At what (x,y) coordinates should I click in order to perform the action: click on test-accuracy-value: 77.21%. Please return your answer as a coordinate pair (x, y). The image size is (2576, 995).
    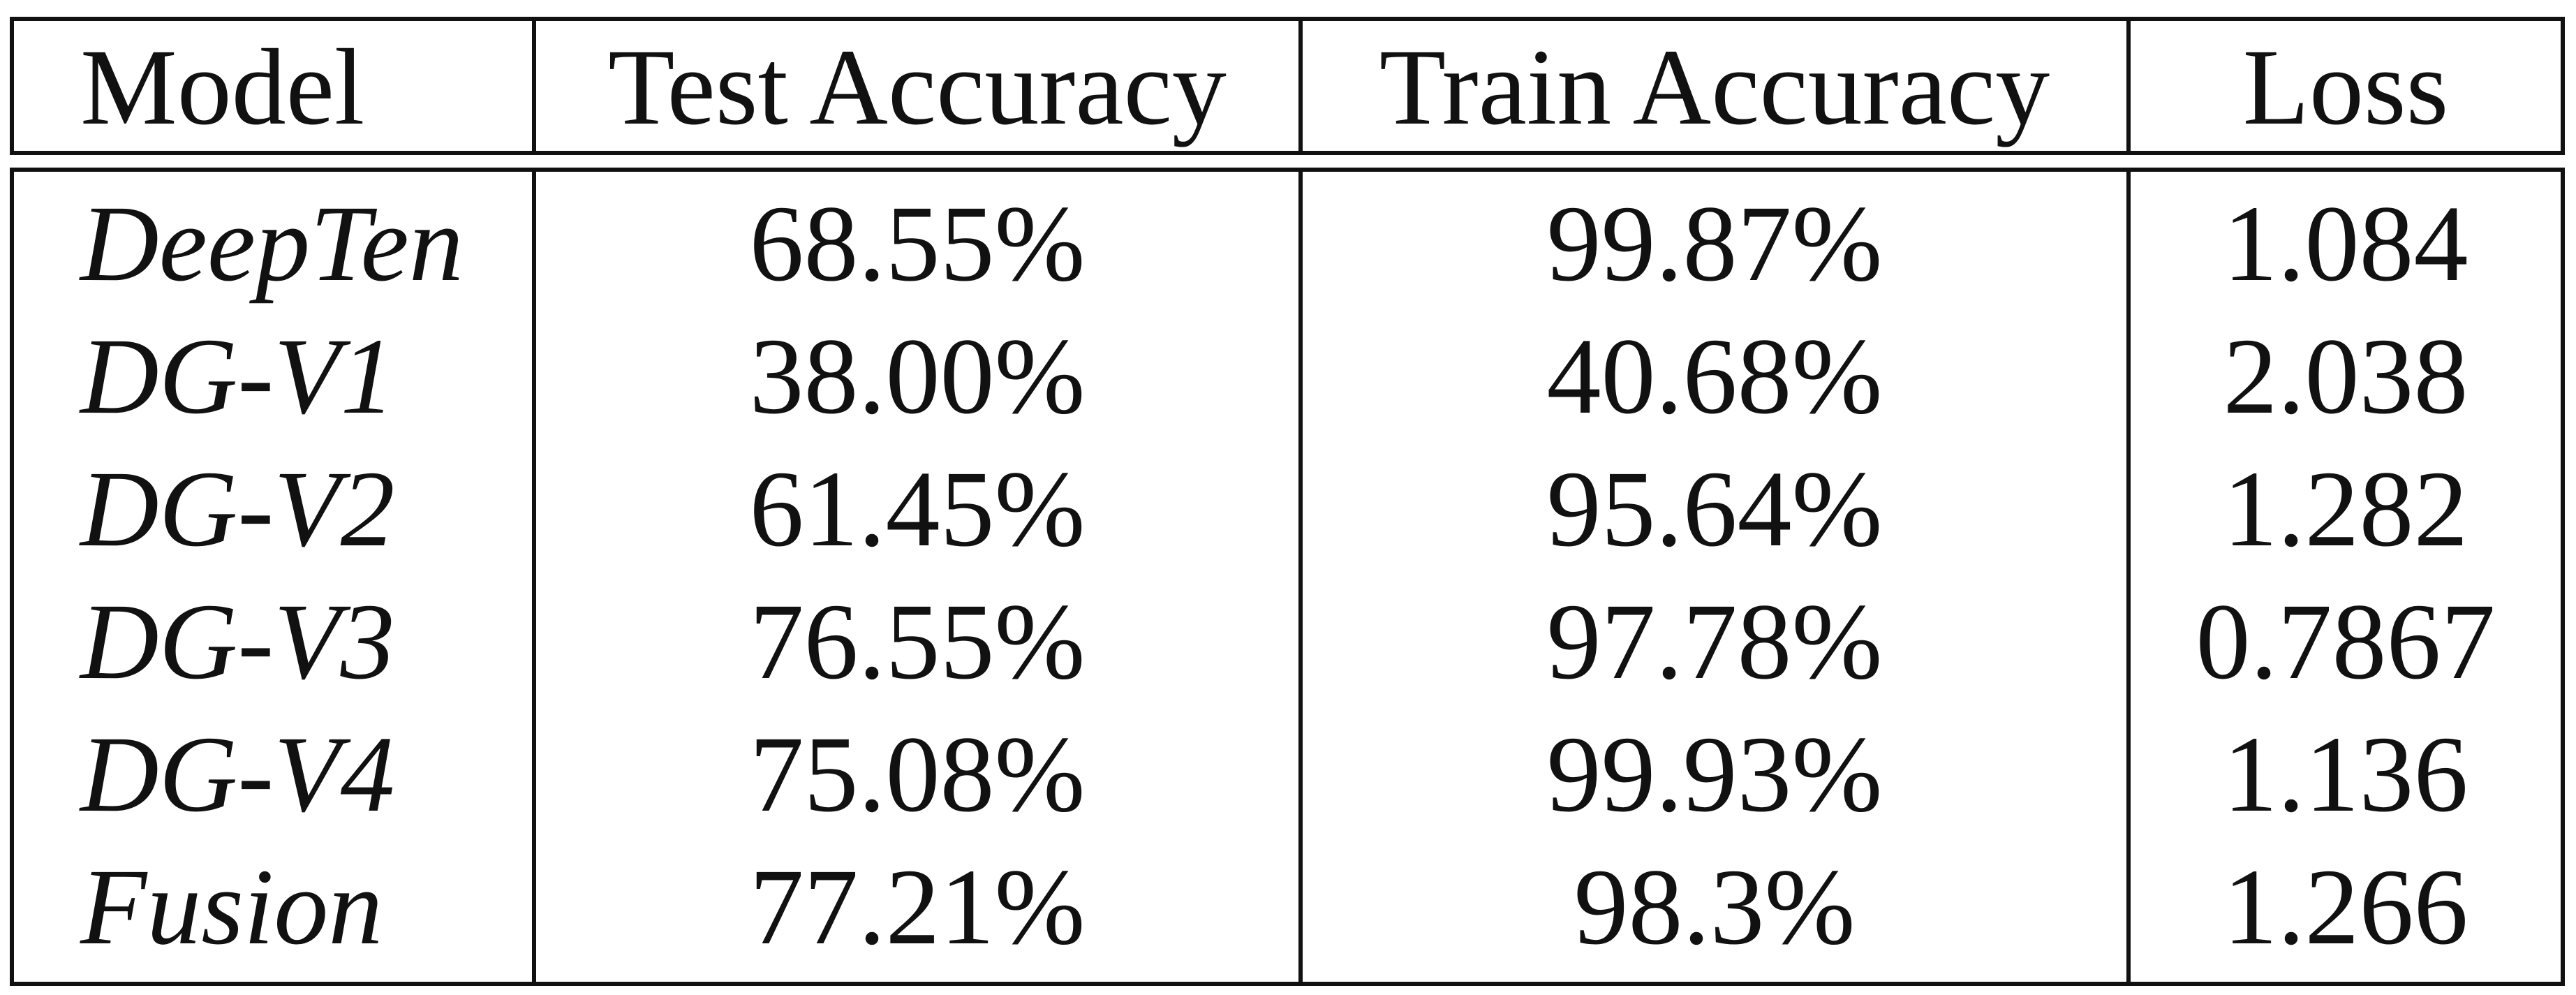
    Looking at the image, I should click on (917, 906).